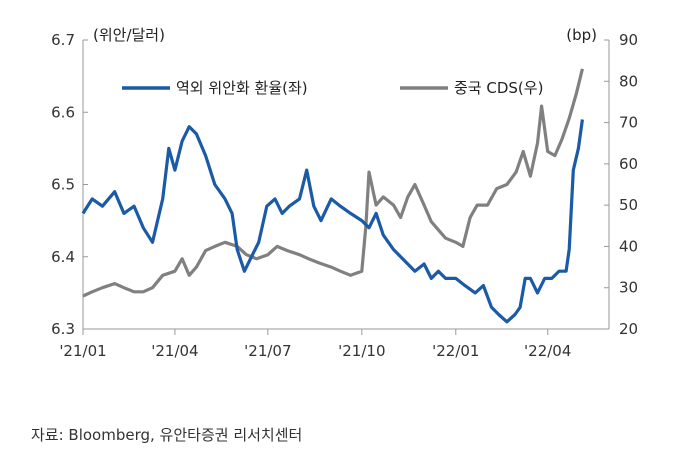  What do you see at coordinates (628, 288) in the screenshot?
I see `right-tick-label: 30` at bounding box center [628, 288].